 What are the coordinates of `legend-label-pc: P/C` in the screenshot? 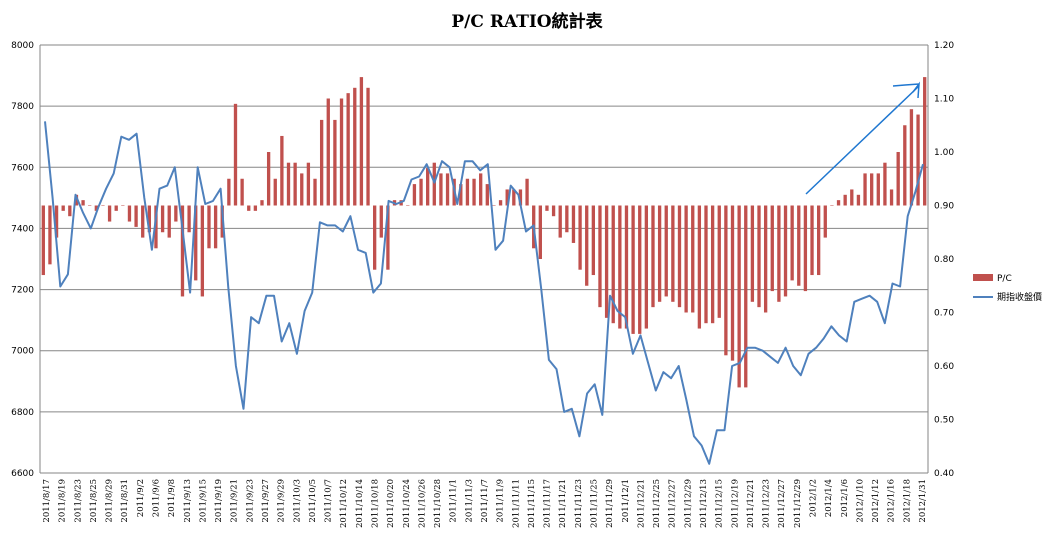 It's located at (1004, 279).